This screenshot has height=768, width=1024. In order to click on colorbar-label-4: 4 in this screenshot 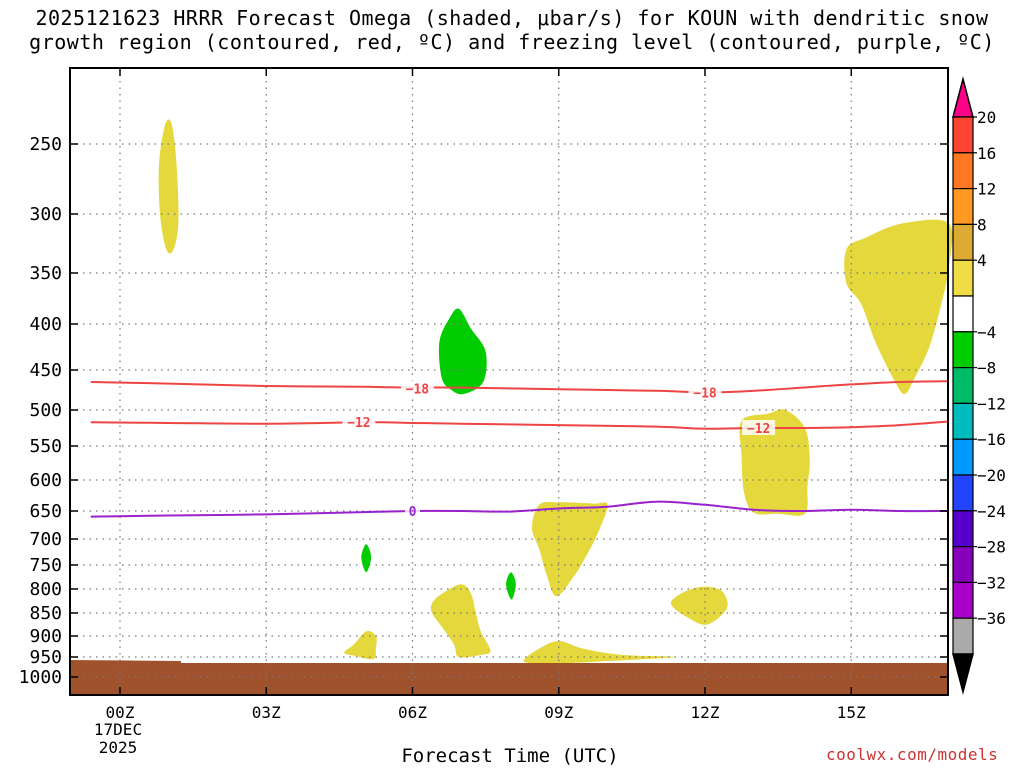, I will do `click(982, 260)`.